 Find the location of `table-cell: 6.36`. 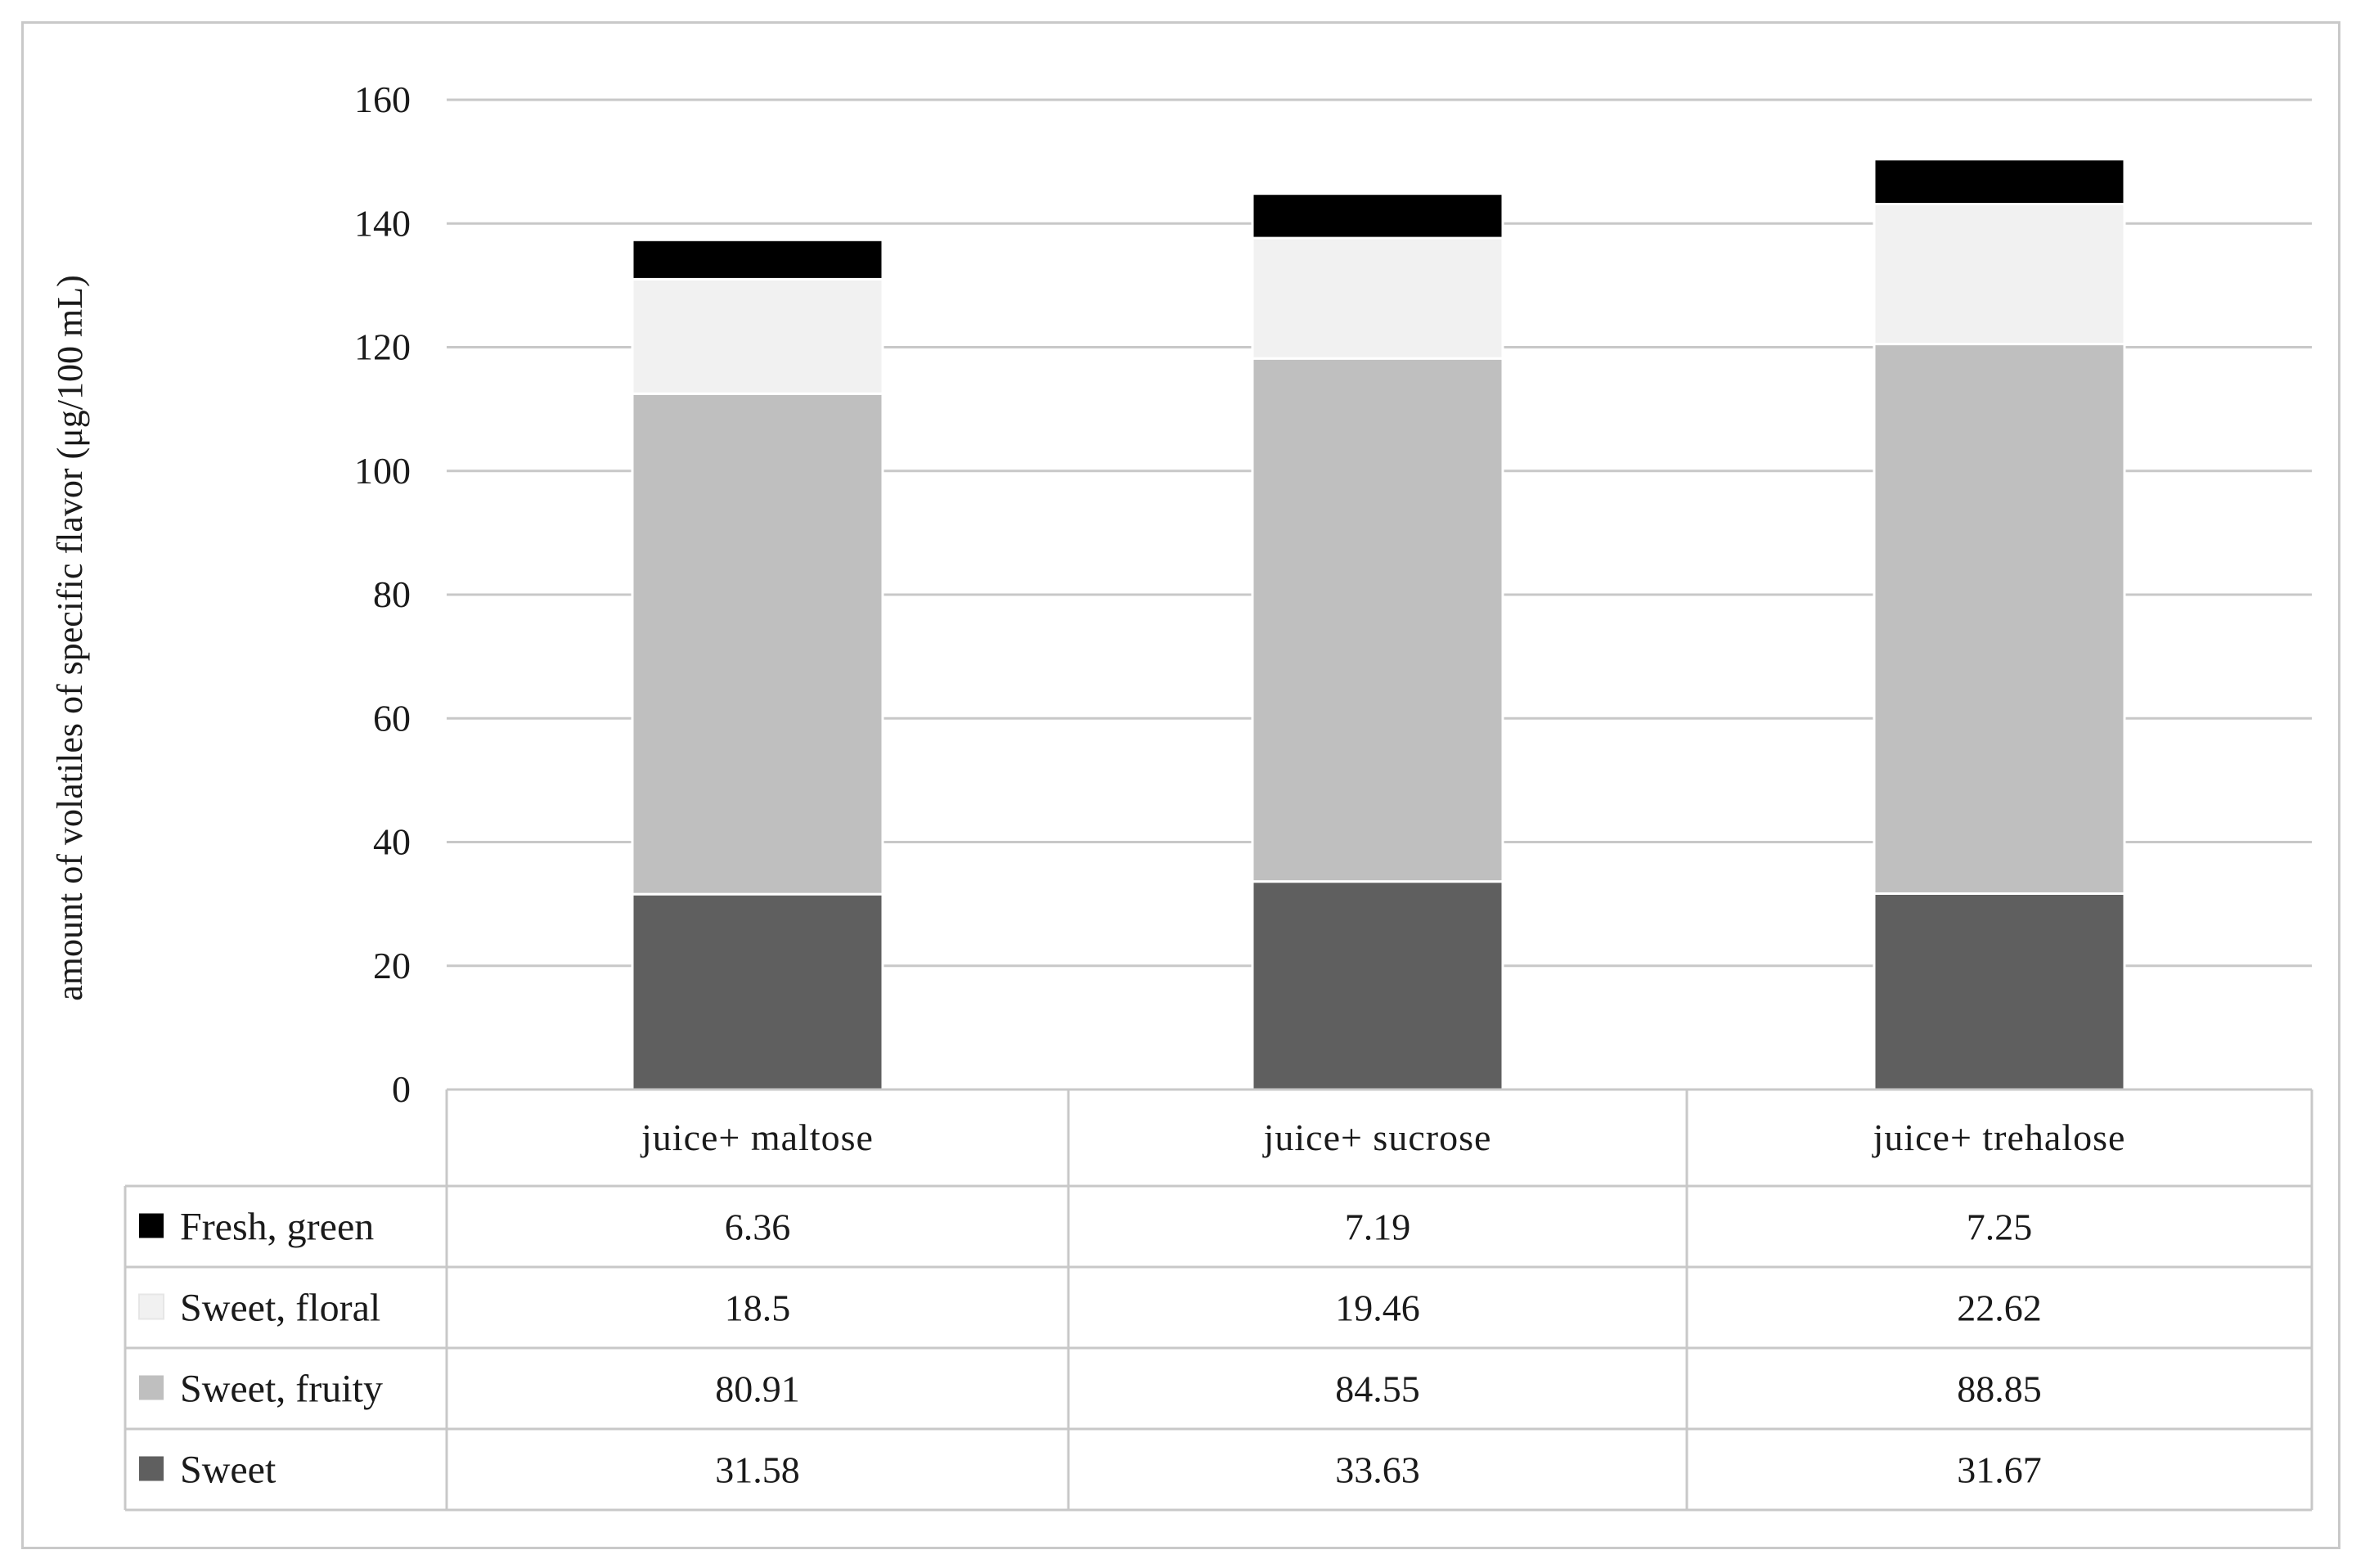

table-cell: 6.36 is located at coordinates (758, 1227).